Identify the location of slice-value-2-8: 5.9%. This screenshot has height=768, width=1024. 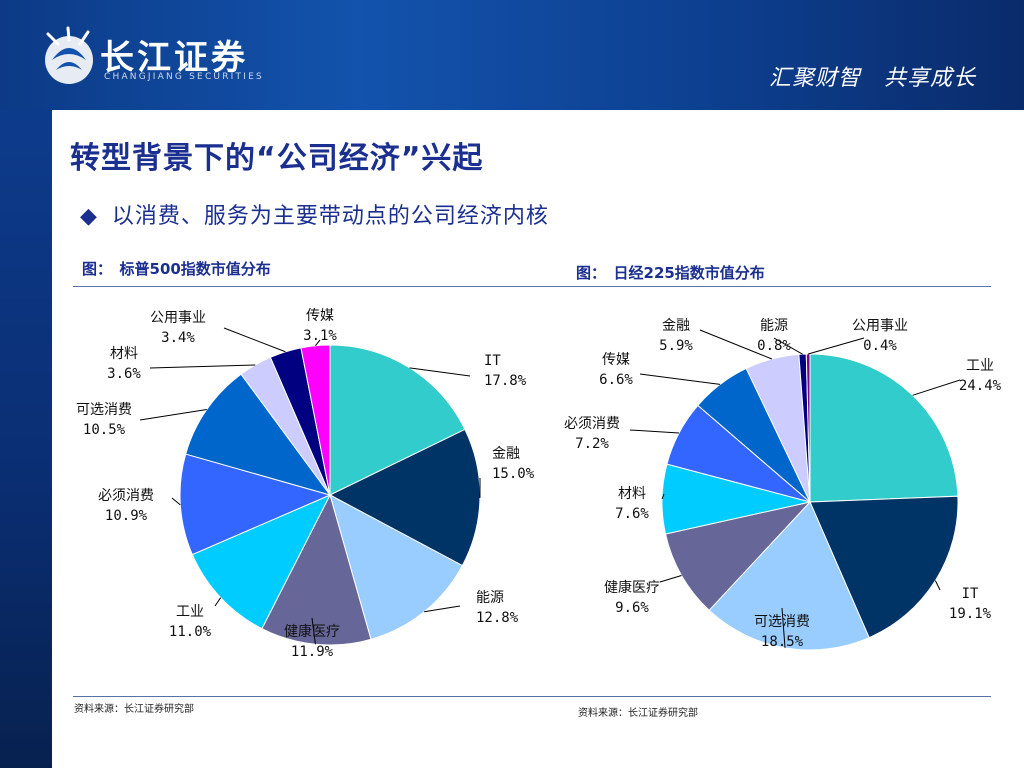
(676, 346).